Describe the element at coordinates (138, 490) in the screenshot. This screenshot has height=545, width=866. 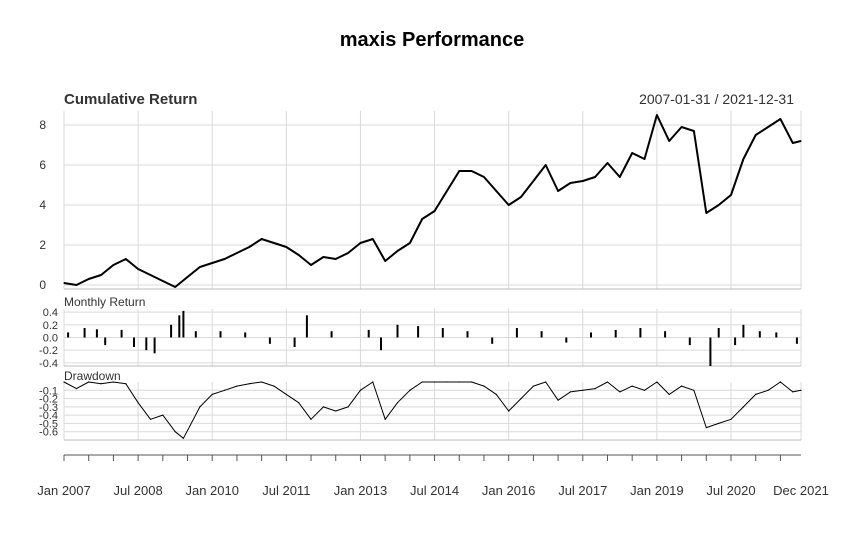
I see `x-tick-label: Jul 2008` at that location.